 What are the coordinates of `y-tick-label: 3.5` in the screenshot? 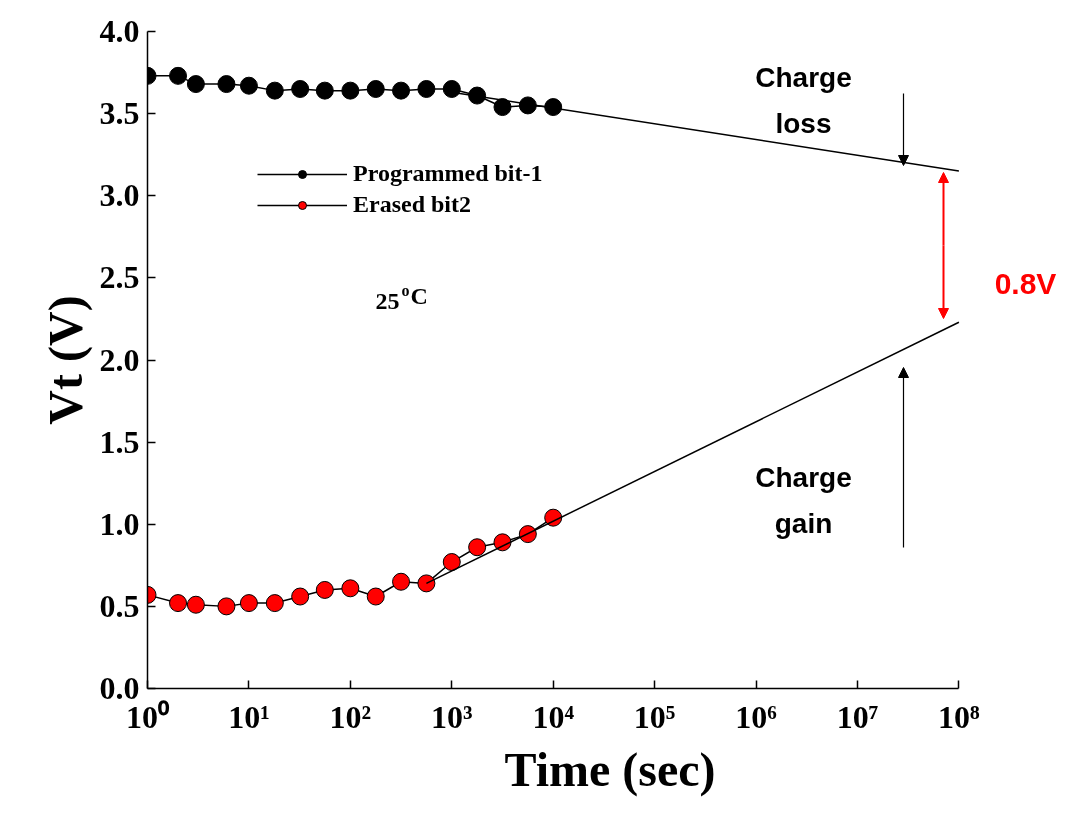 It's located at (119, 113).